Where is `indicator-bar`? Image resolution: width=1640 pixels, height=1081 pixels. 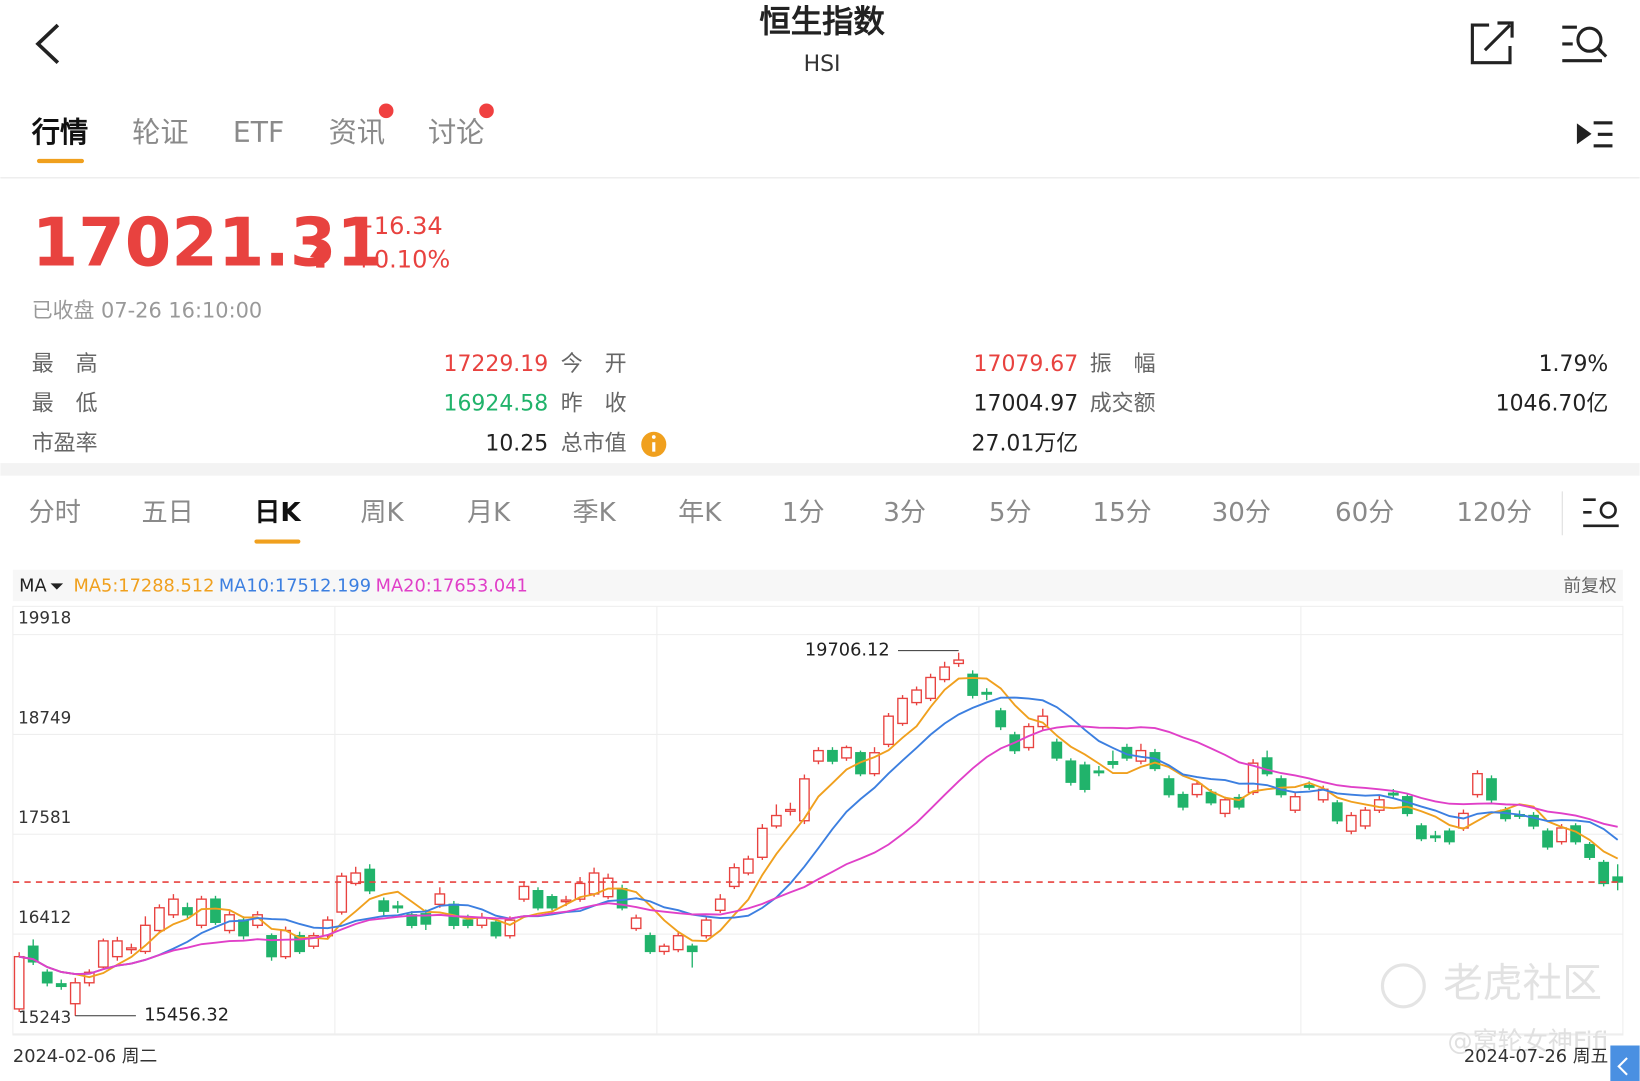
indicator-bar is located at coordinates (817, 585).